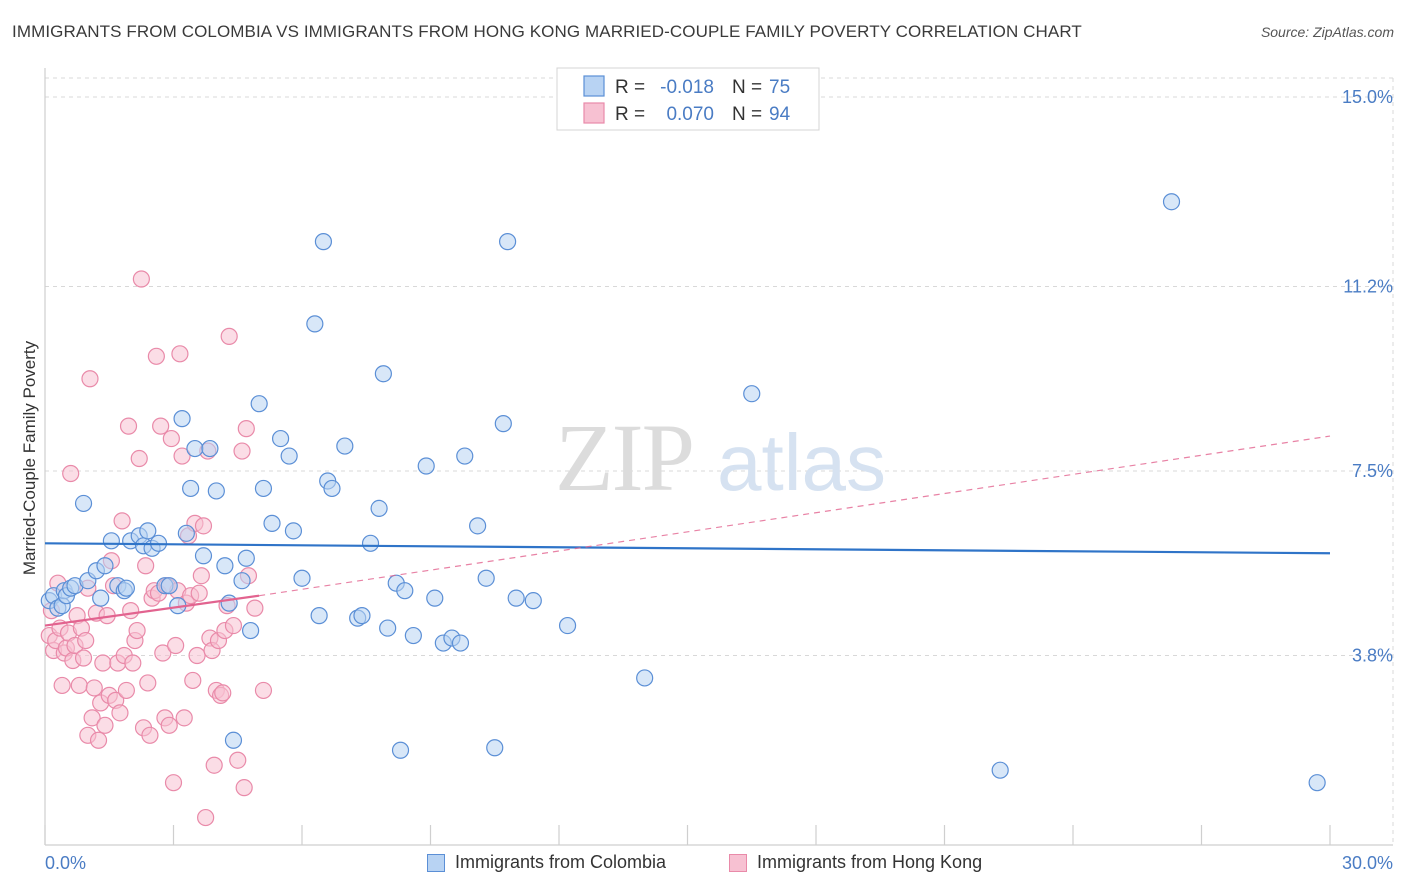 Image resolution: width=1406 pixels, height=892 pixels. What do you see at coordinates (546, 862) in the screenshot?
I see `legend-item-colombia: Immigrants from Colombia` at bounding box center [546, 862].